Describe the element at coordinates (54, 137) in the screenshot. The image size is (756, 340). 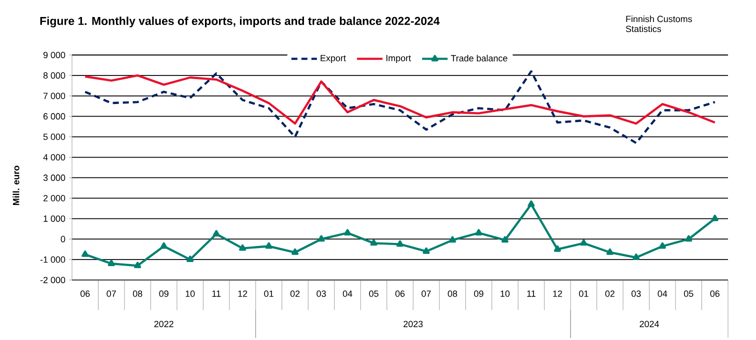
I see `y-tick-label: 5 000` at that location.